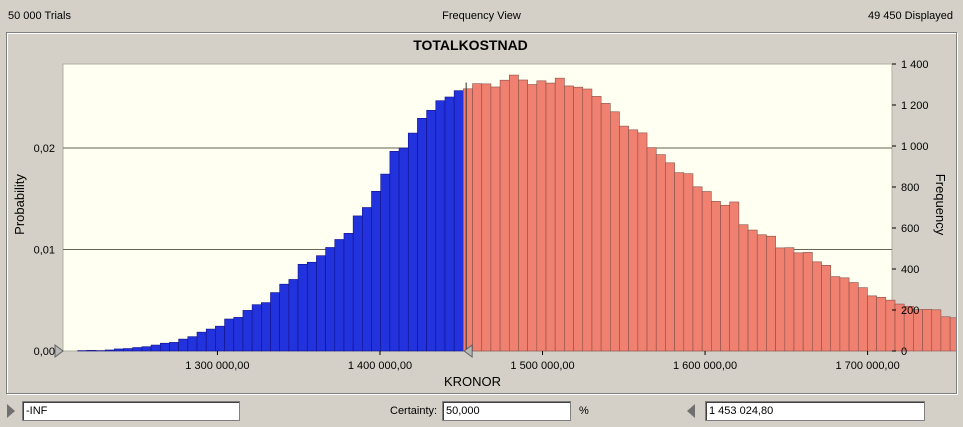  What do you see at coordinates (59, 351) in the screenshot?
I see `left-slider-handle-icon` at bounding box center [59, 351].